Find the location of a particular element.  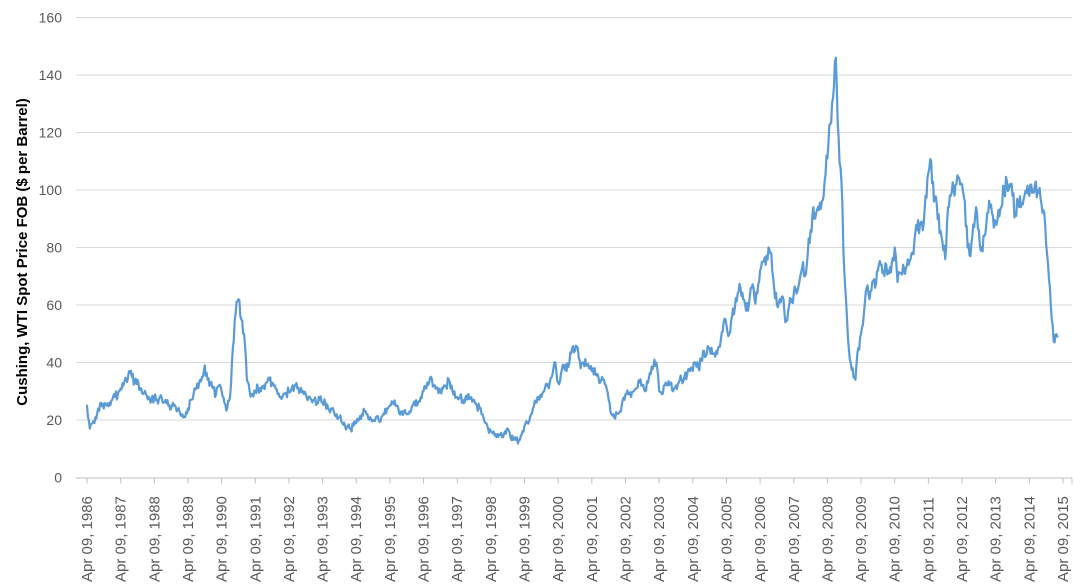

y-tick-label: 160 is located at coordinates (51, 18).